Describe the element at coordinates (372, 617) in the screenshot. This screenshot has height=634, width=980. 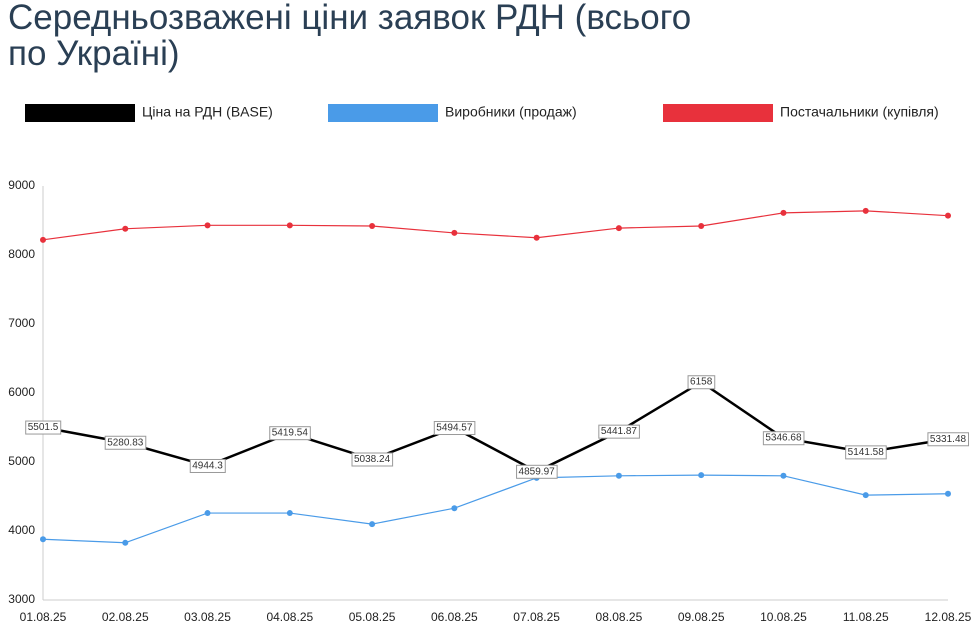
I see `x-tick-label: 05.08.25` at that location.